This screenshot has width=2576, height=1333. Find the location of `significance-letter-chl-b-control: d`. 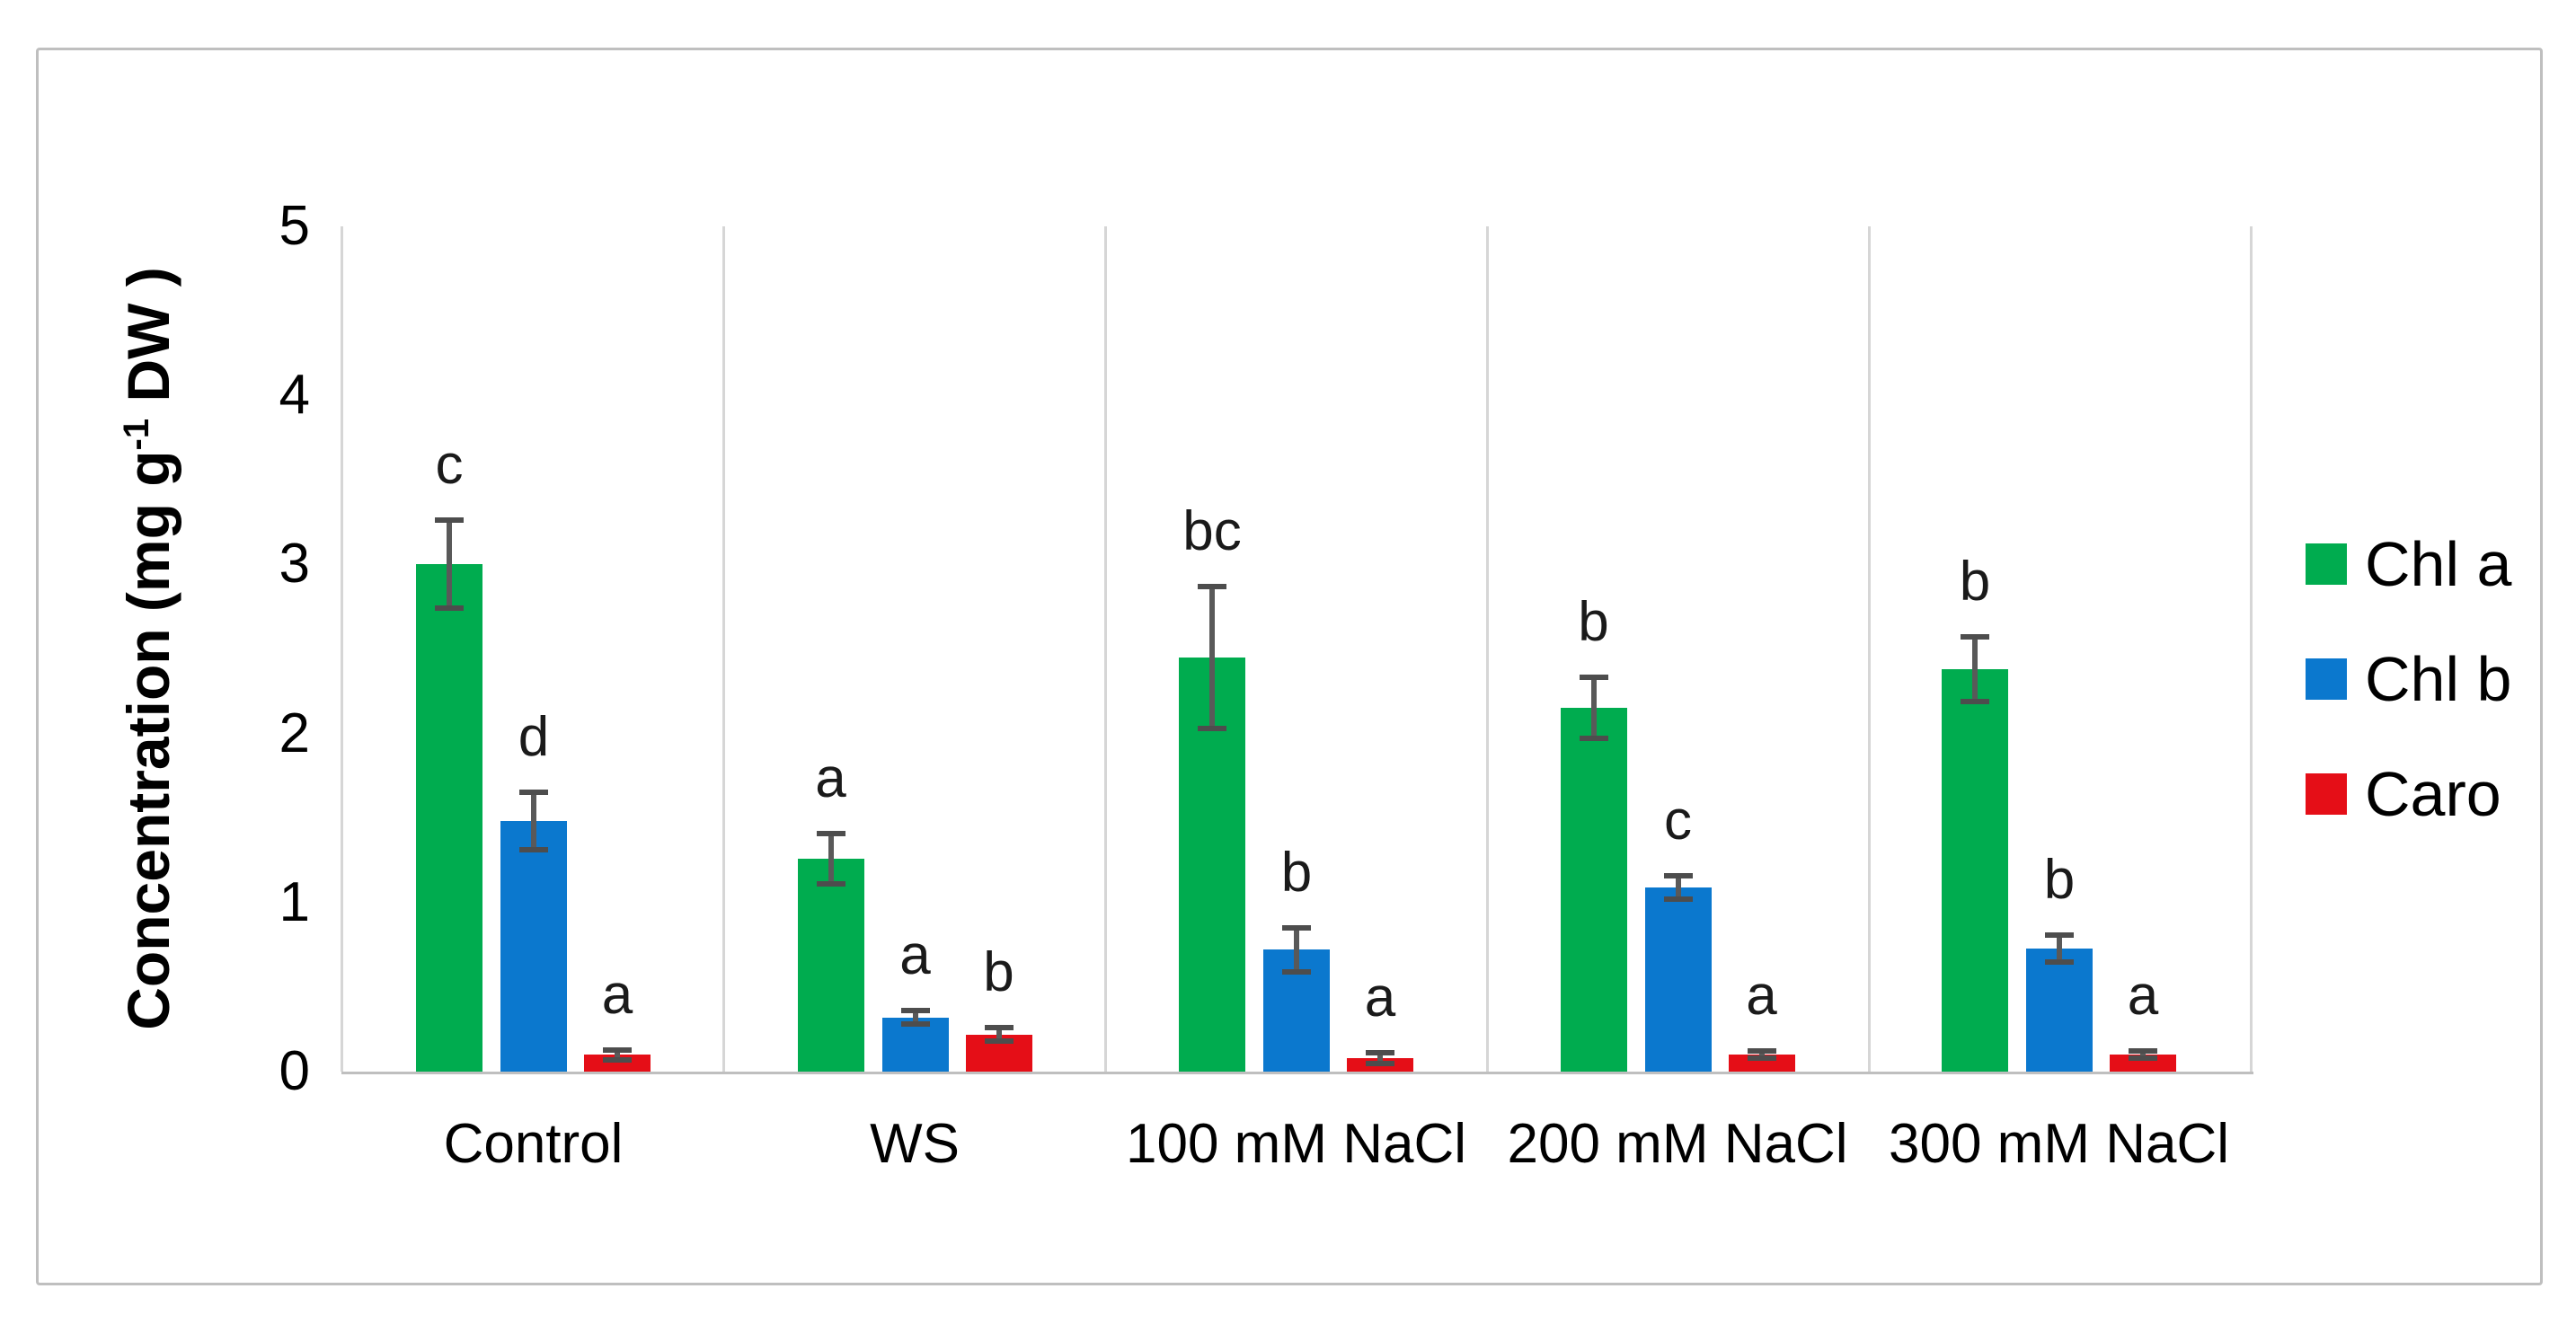

significance-letter-chl-b-control: d is located at coordinates (534, 738).